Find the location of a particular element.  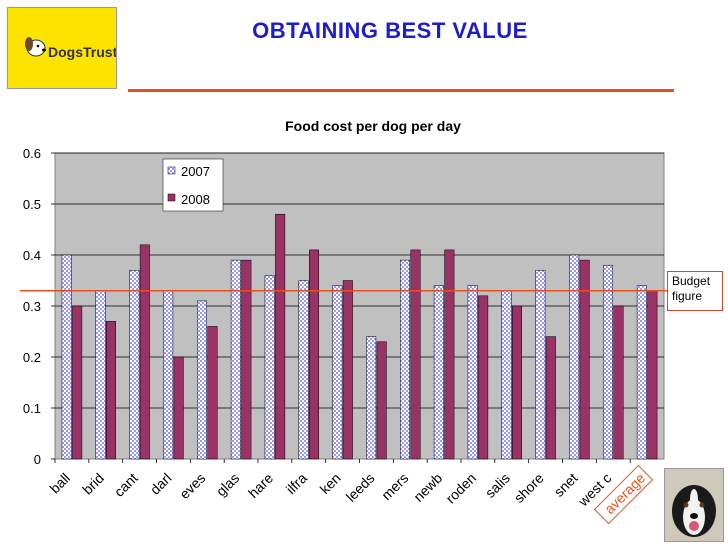

y-tick-label: 0.4 is located at coordinates (32, 255).